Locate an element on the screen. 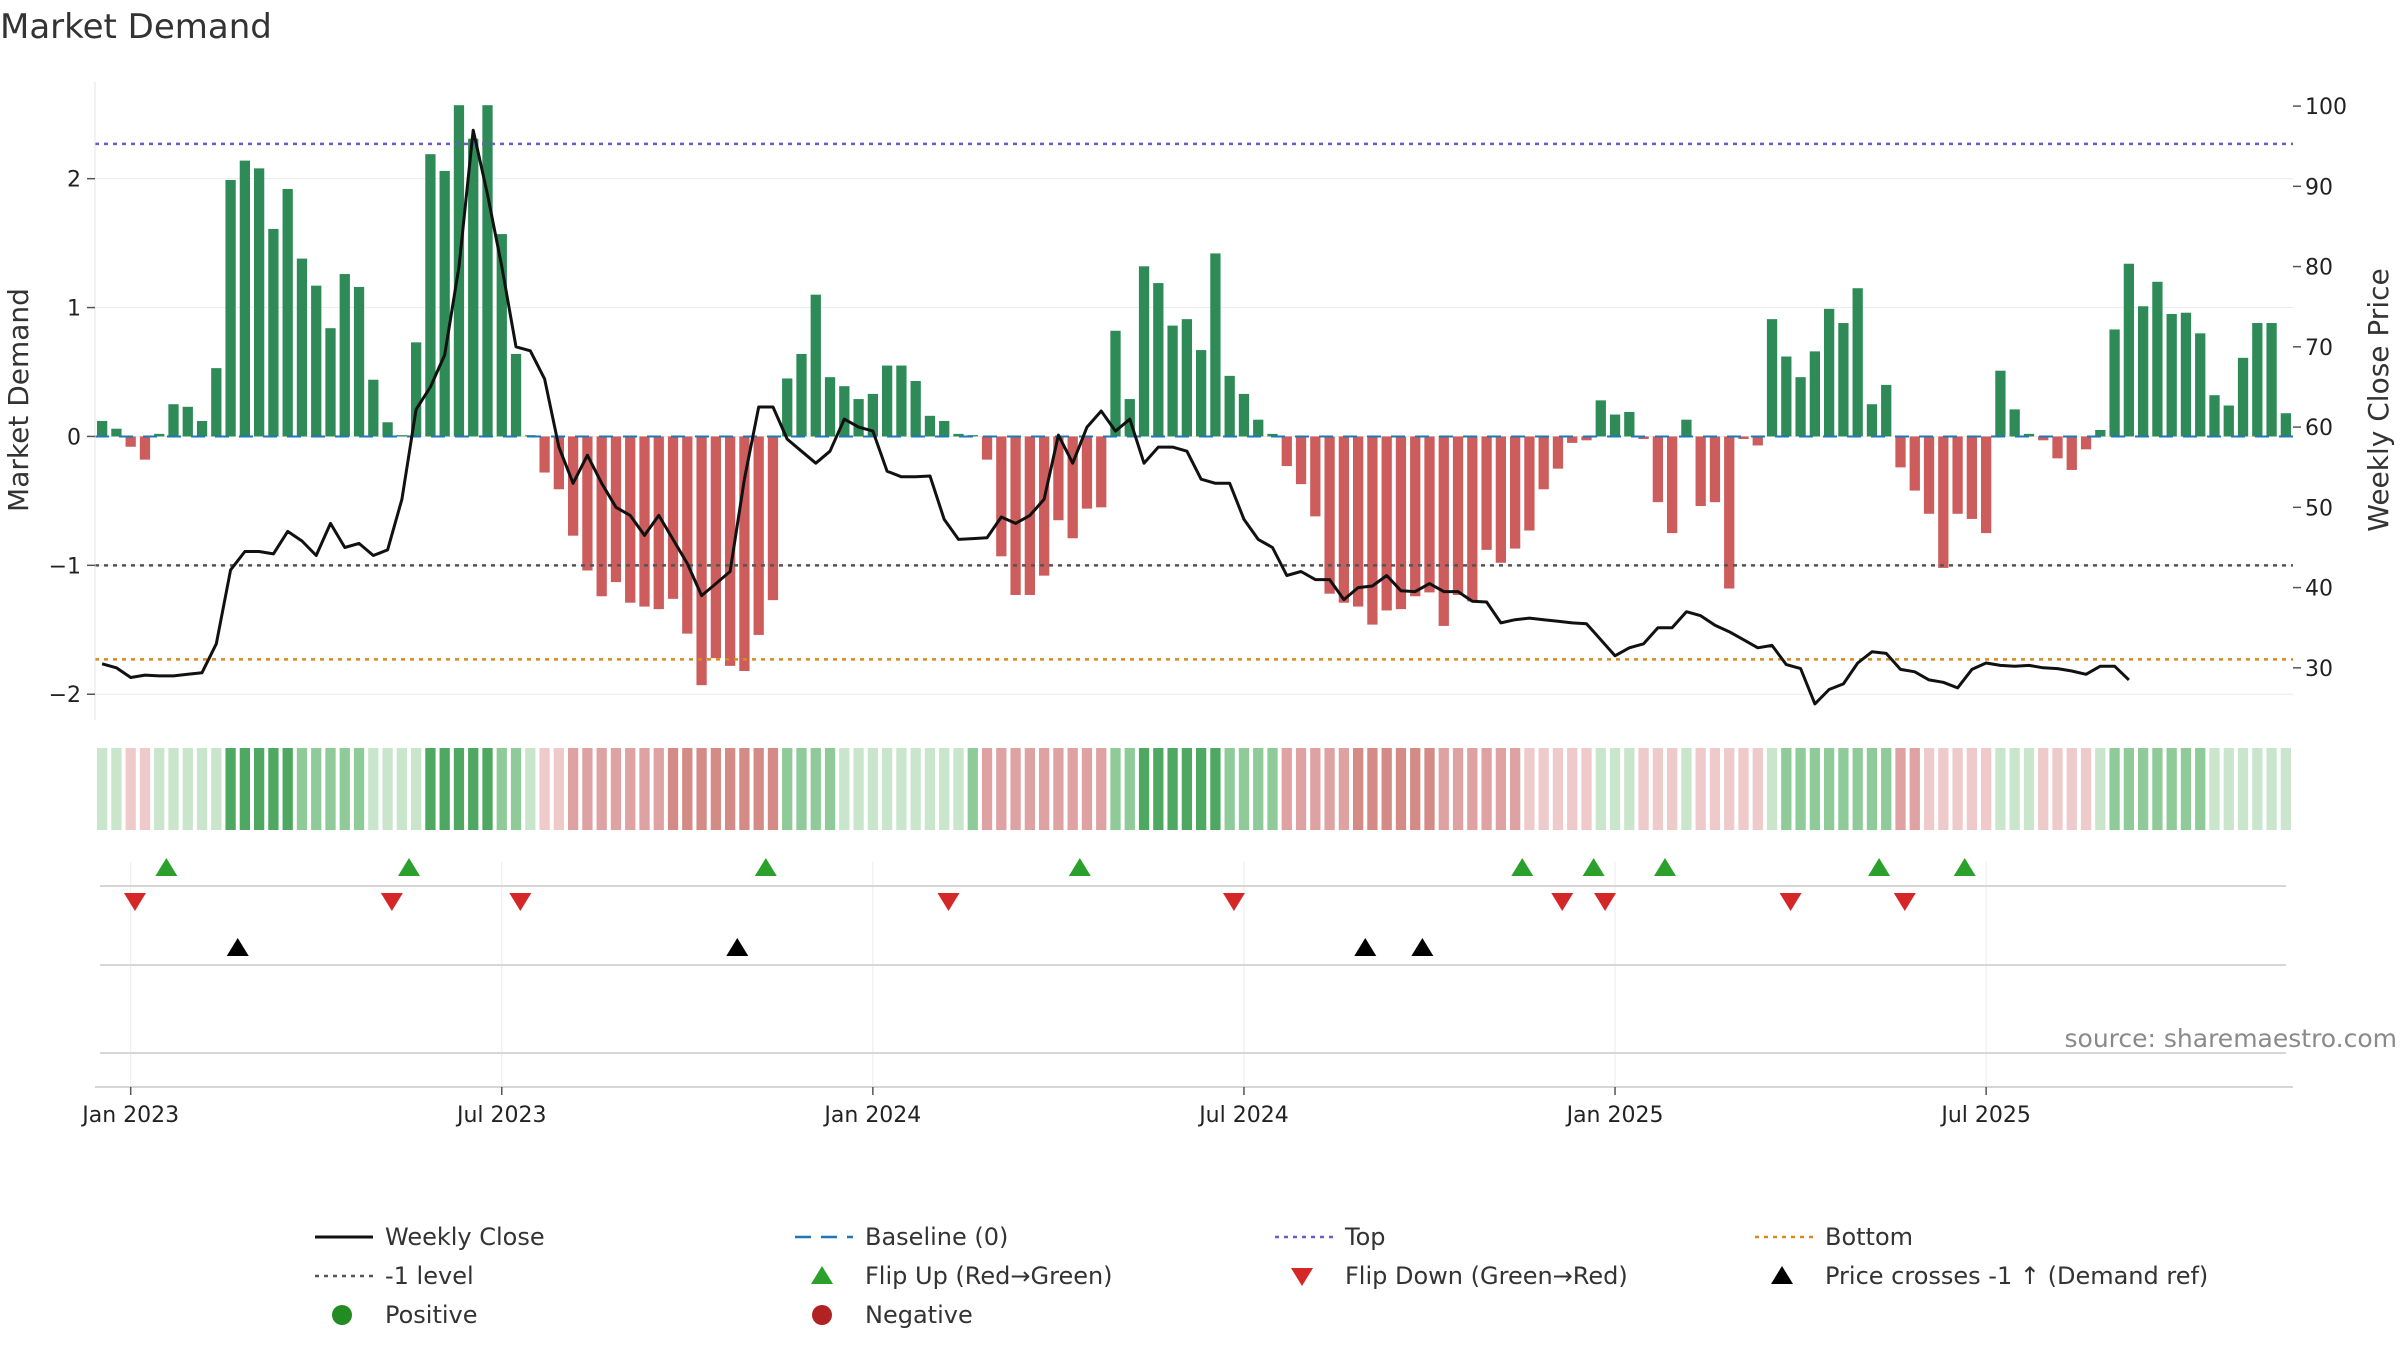  week-mode-strip is located at coordinates (1194, 789).